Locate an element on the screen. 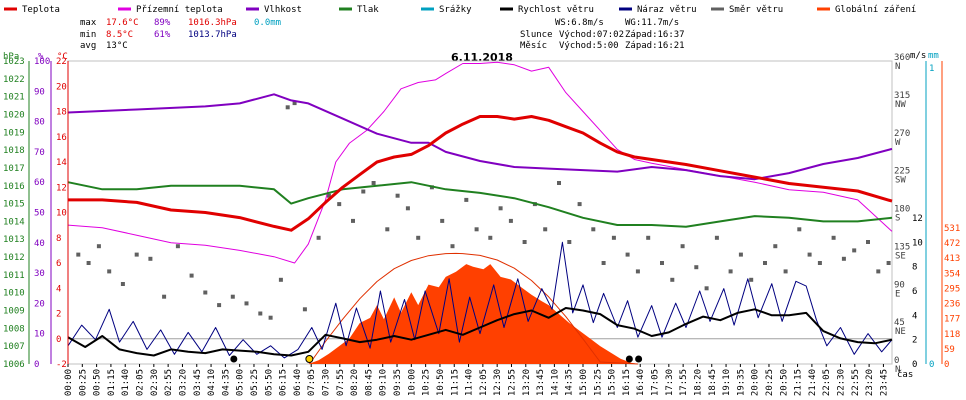  dir-tick-value-5: 225 is located at coordinates (902, 172).